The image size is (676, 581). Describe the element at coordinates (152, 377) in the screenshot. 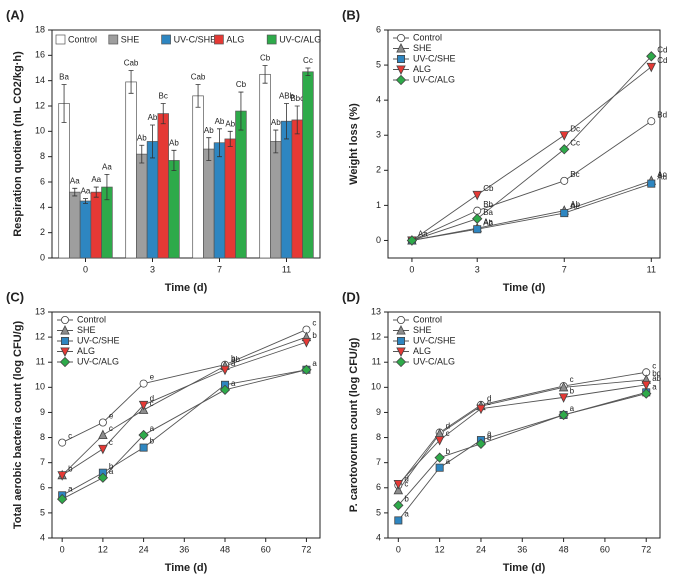

I see `significance-letter: e` at that location.